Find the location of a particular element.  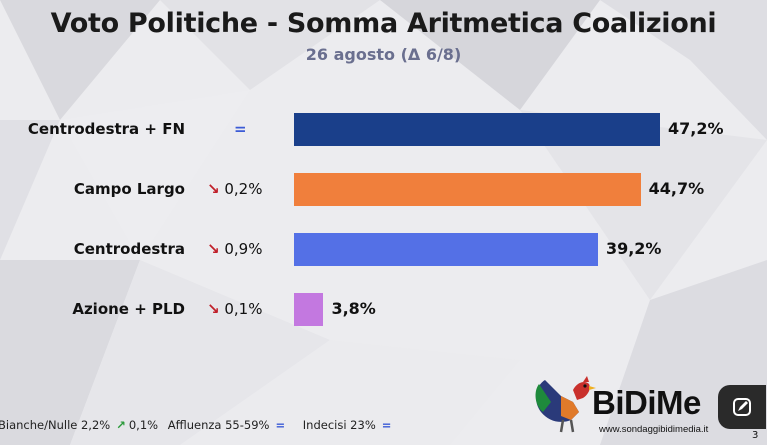

logo-url: www.sondaggibidimedia.it is located at coordinates (654, 429).